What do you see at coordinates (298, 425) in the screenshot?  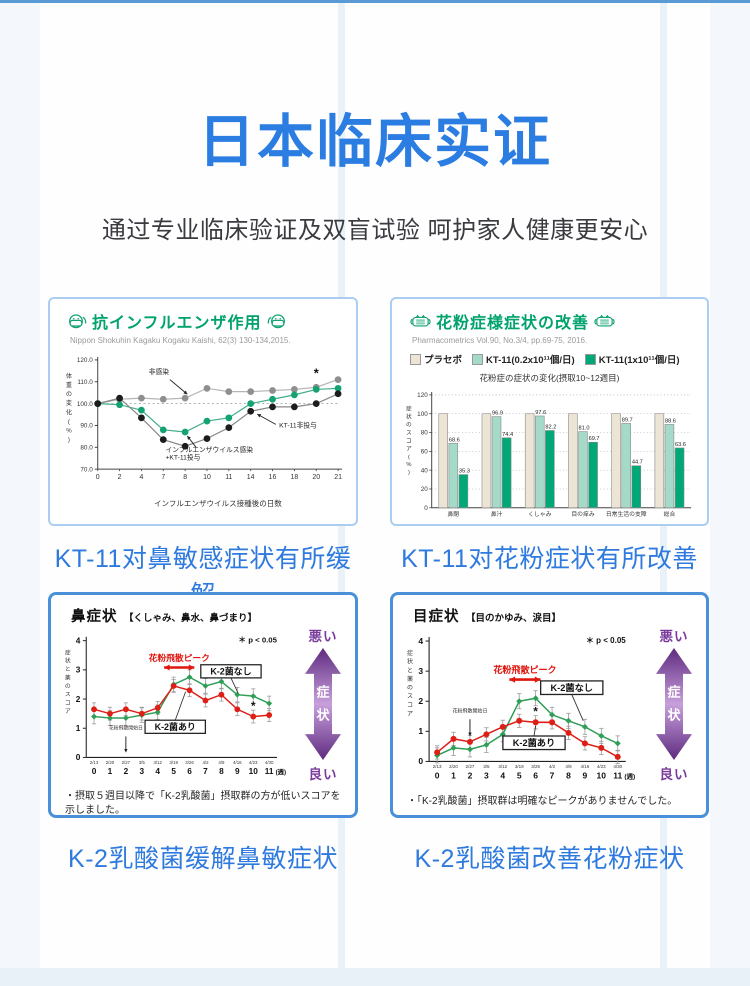 I see `svg-text: KT-11非投与` at bounding box center [298, 425].